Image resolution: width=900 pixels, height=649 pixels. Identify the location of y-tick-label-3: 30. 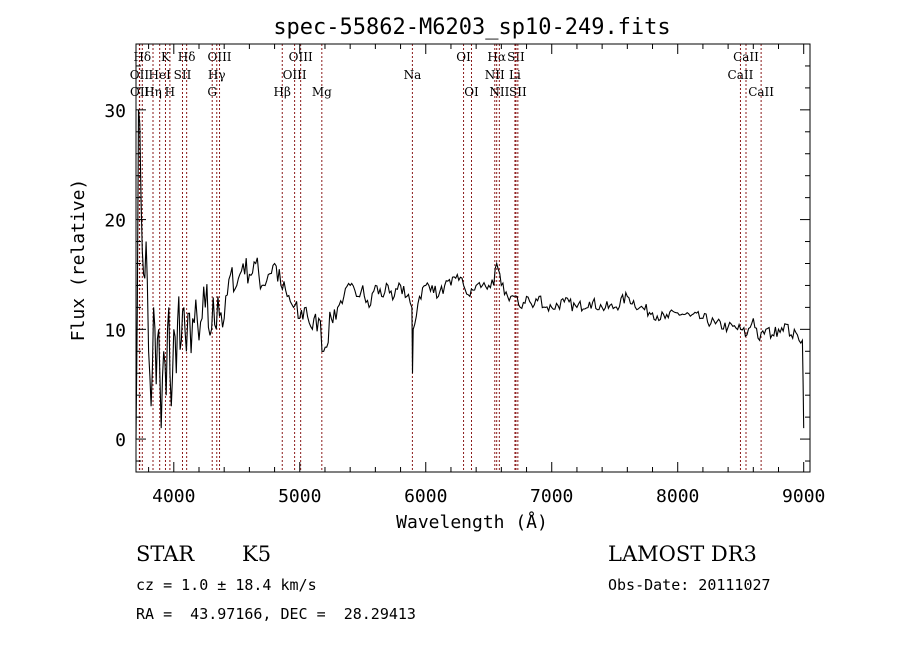
(115, 111).